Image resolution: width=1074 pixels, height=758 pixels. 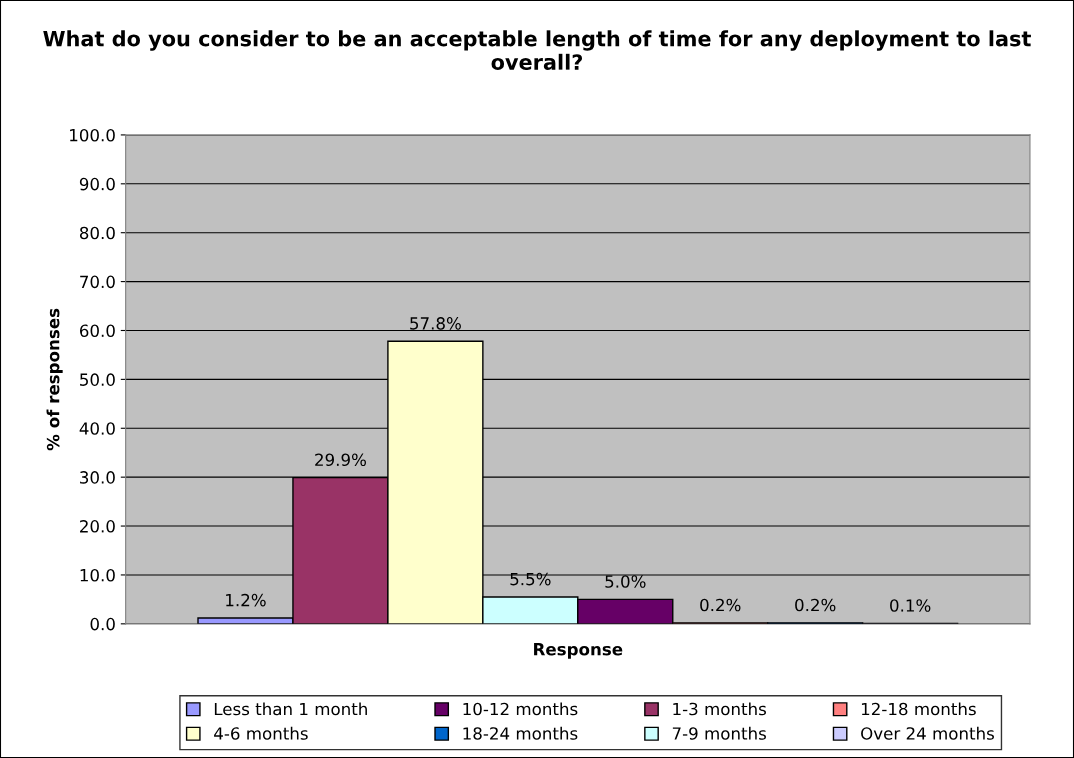 What do you see at coordinates (97, 331) in the screenshot?
I see `y-tick-label: 60.0` at bounding box center [97, 331].